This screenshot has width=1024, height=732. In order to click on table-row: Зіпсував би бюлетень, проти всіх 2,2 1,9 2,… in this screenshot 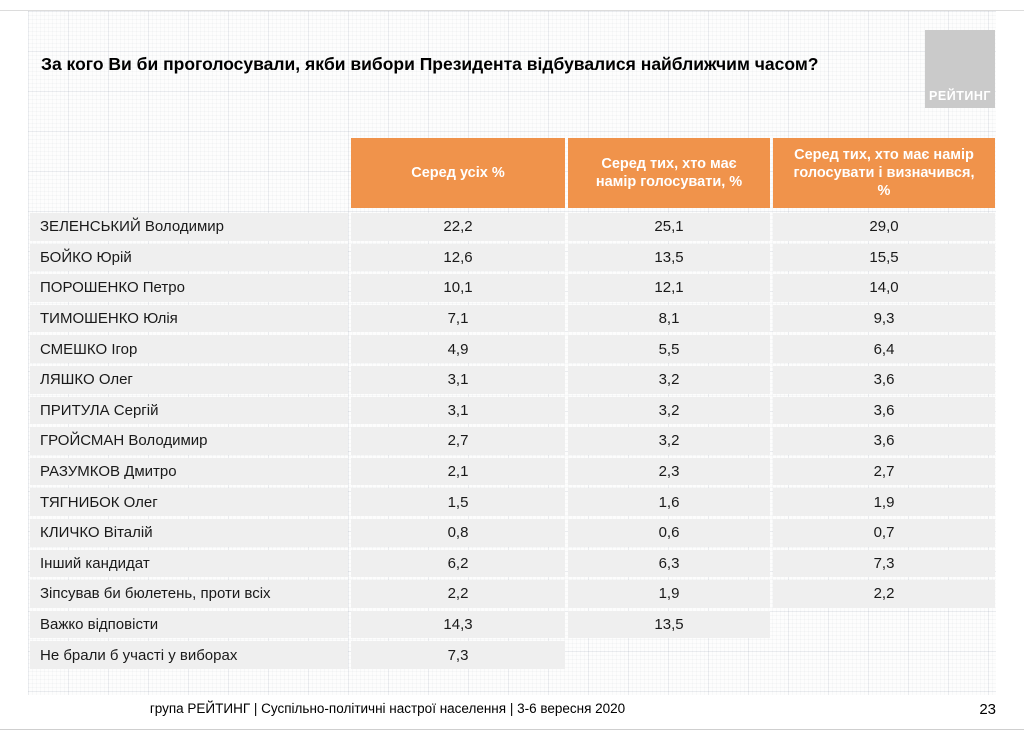, I will do `click(512, 594)`.